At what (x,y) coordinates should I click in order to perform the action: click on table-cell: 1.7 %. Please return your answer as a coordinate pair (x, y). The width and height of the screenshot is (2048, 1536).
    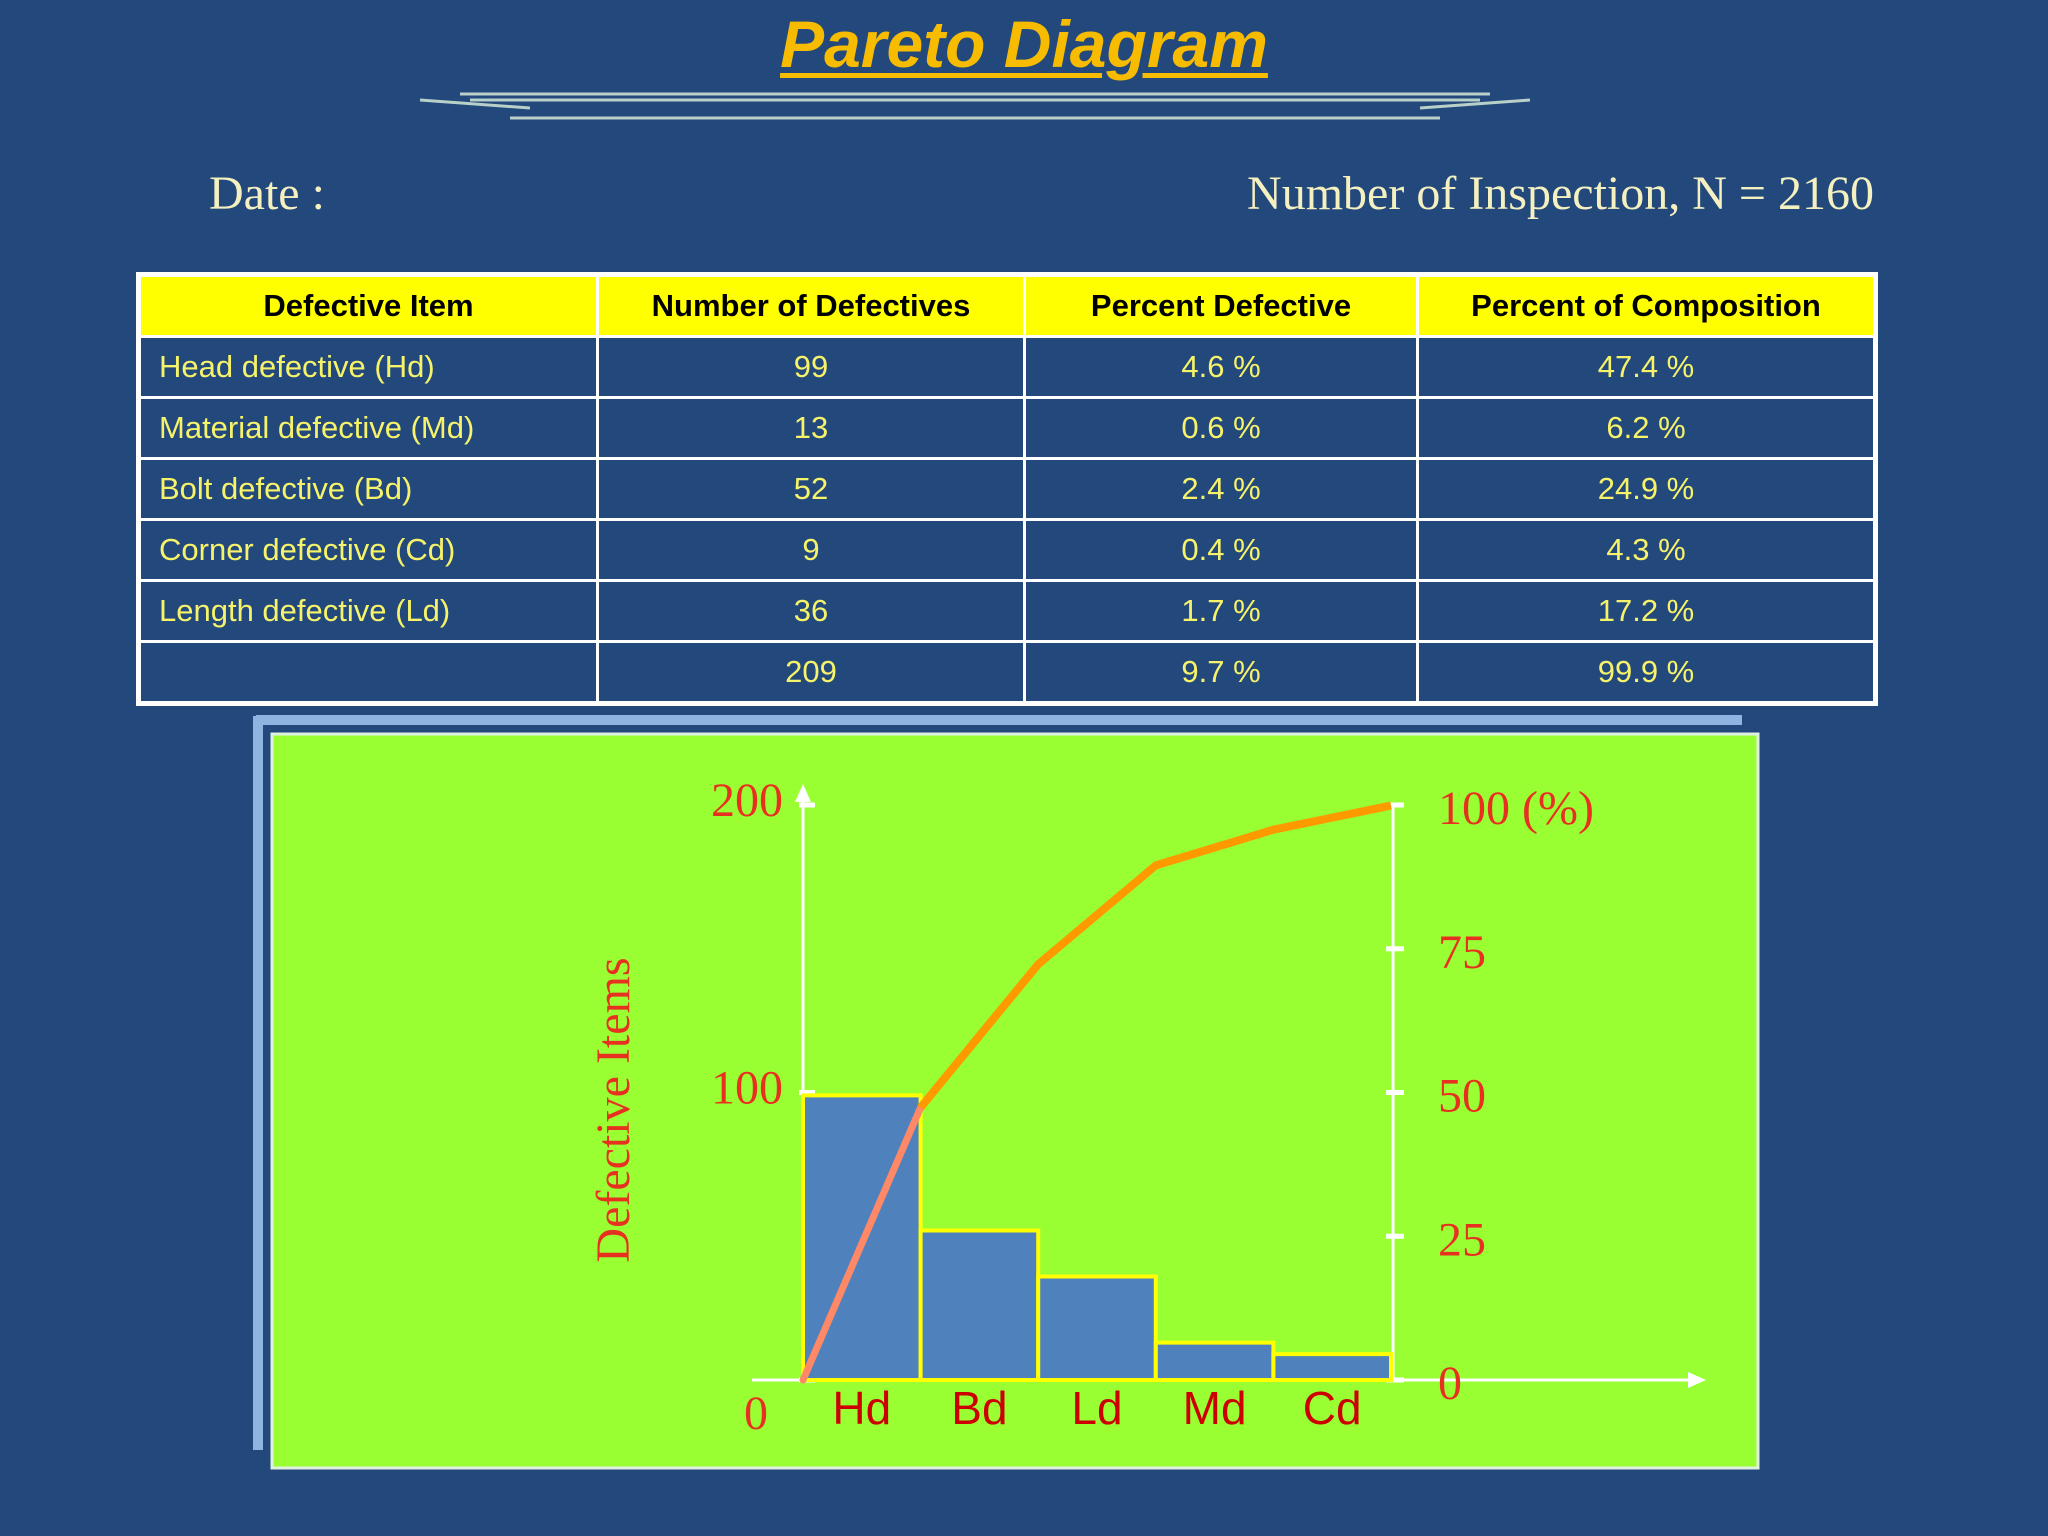
    Looking at the image, I should click on (1221, 611).